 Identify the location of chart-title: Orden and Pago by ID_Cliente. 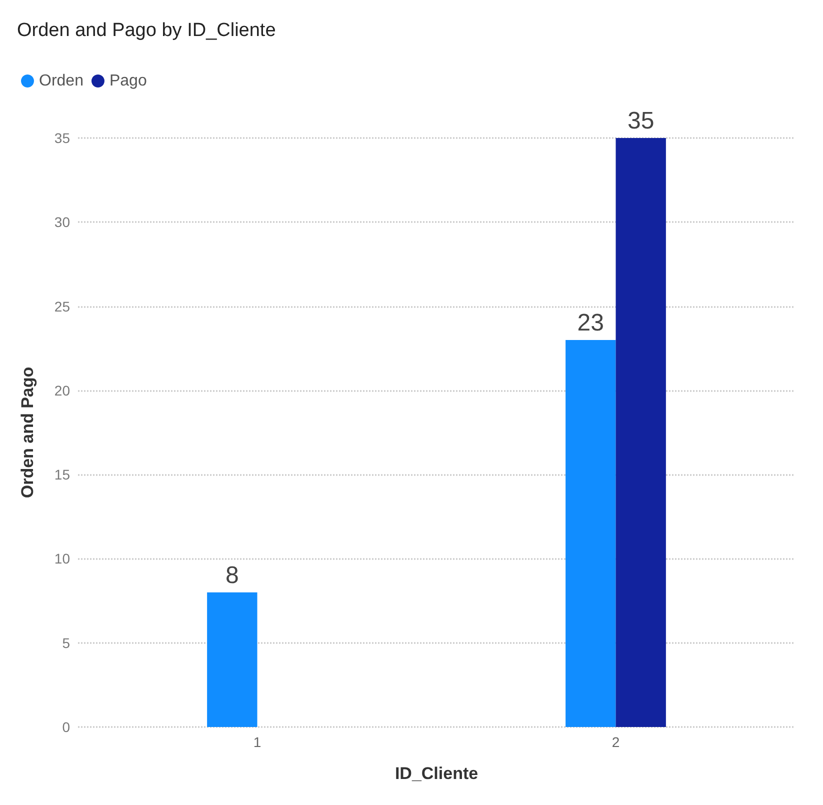
(146, 30).